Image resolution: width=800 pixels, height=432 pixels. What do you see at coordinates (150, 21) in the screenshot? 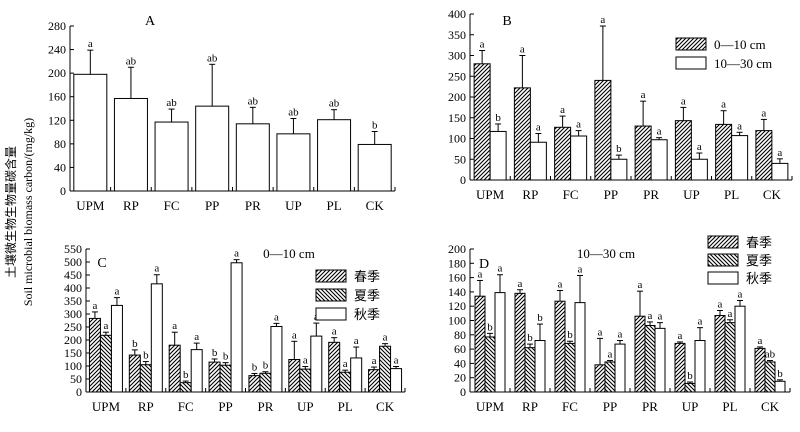
I see `panel-label: A` at bounding box center [150, 21].